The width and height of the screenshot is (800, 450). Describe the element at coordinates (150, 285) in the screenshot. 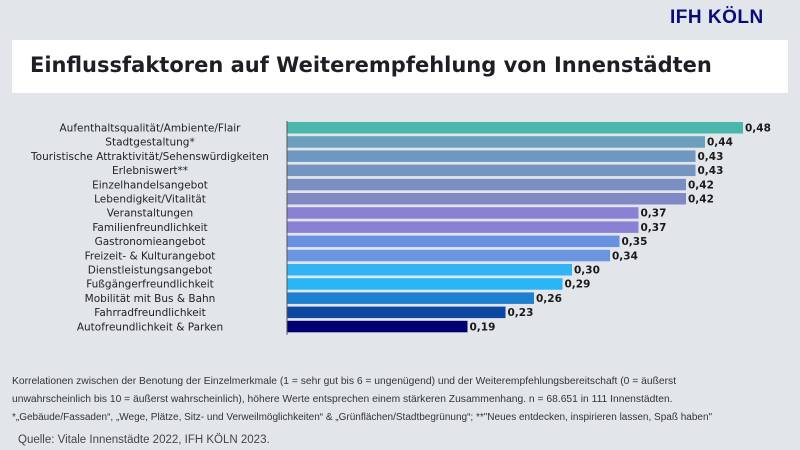

I see `category-label: Fußgängerfreundlichkeit` at that location.